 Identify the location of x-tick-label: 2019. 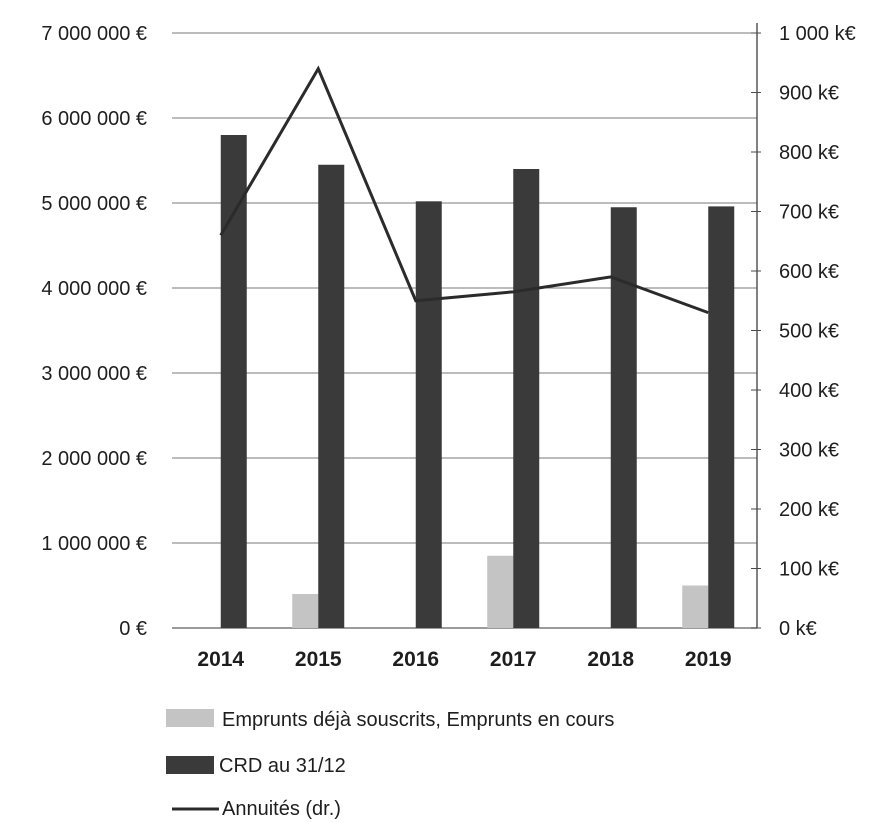
(708, 659).